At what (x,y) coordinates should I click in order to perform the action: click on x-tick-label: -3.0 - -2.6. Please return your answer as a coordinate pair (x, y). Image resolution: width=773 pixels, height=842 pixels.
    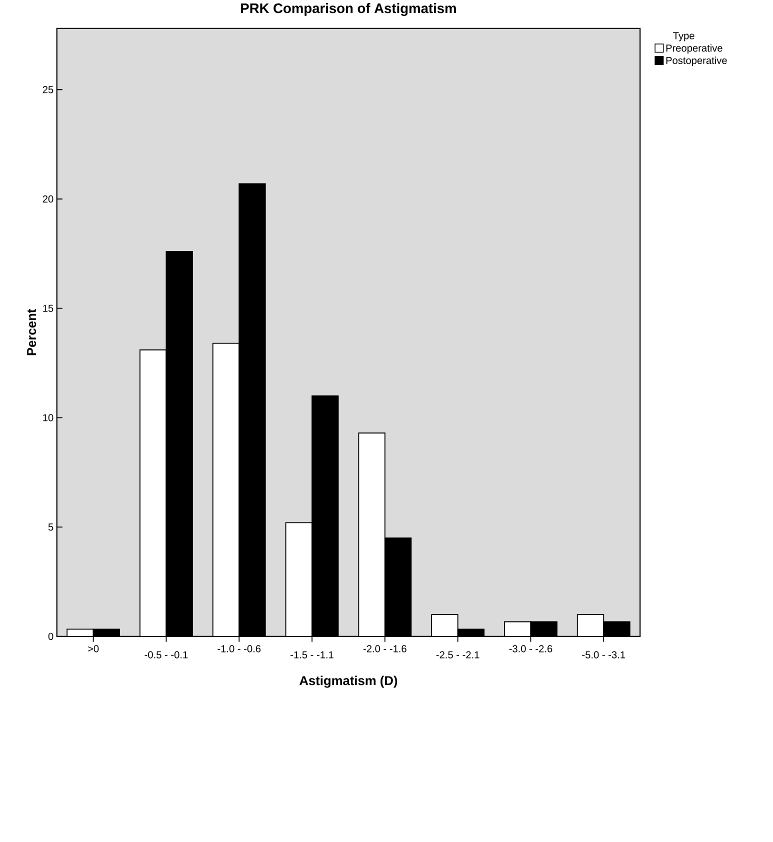
    Looking at the image, I should click on (530, 648).